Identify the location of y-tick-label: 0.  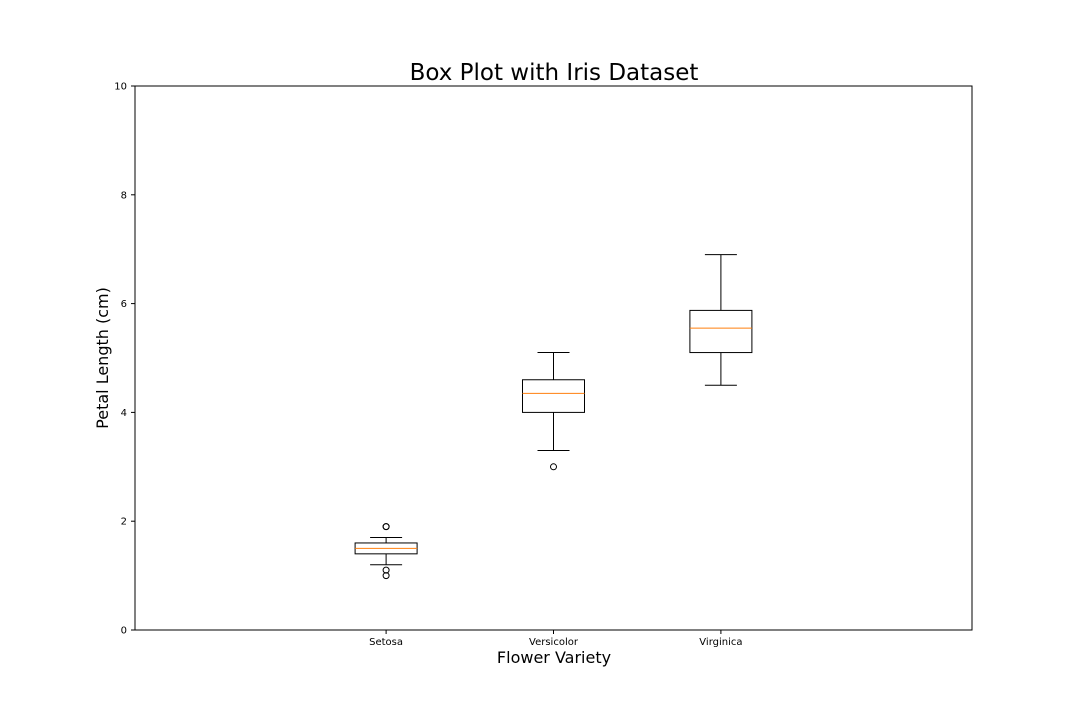
(124, 631).